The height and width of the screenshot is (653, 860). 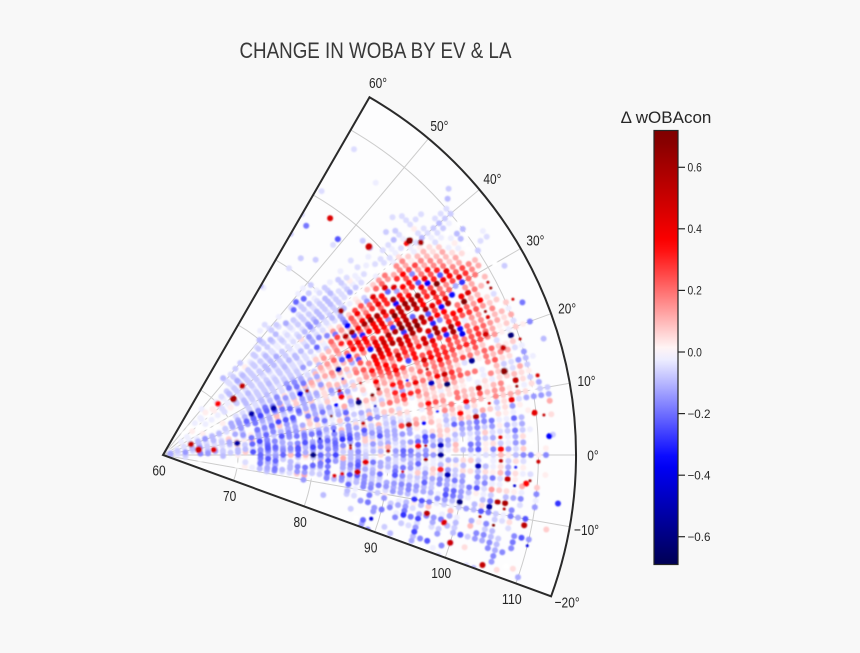 What do you see at coordinates (567, 603) in the screenshot?
I see `svg-text: −20°` at bounding box center [567, 603].